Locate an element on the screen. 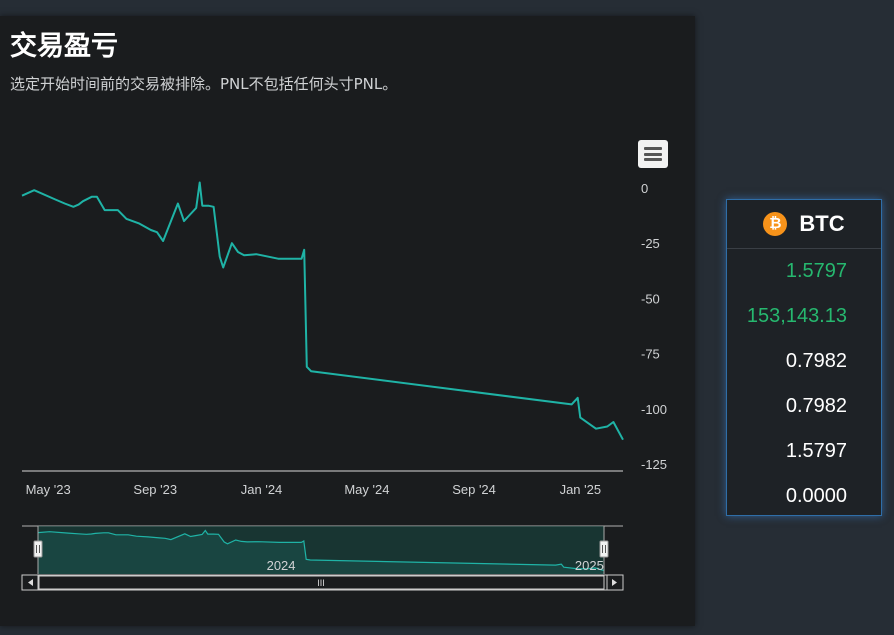 The height and width of the screenshot is (635, 894). btc-summary-header: ₿ BTC is located at coordinates (804, 224).